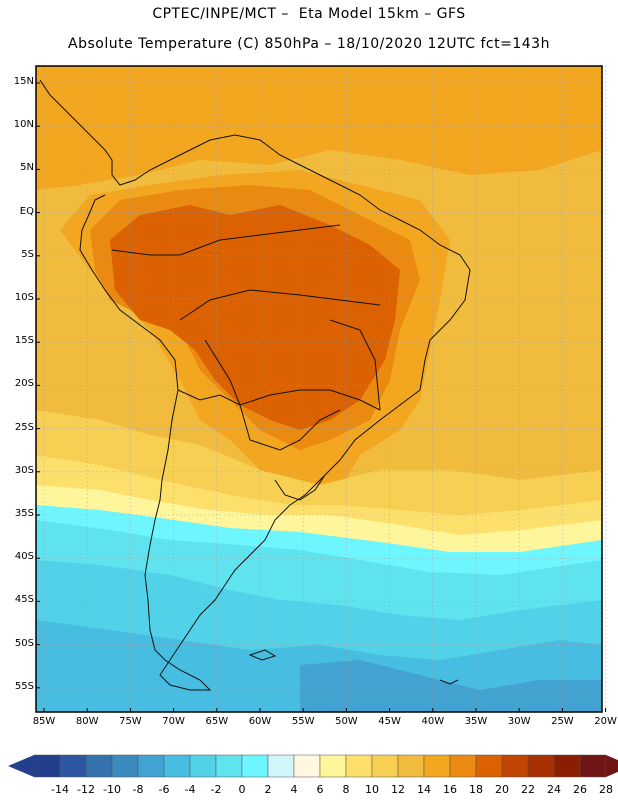 Image resolution: width=618 pixels, height=800 pixels. Describe the element at coordinates (309, 14) in the screenshot. I see `title-line-1: CPTEC/INPE/MCT – Eta Model 15km – GFS` at that location.